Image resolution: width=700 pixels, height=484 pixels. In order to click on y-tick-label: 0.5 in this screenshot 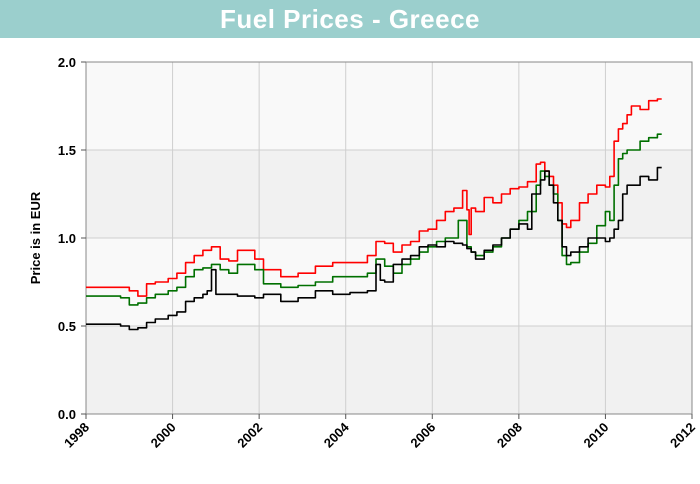, I will do `click(67, 326)`.